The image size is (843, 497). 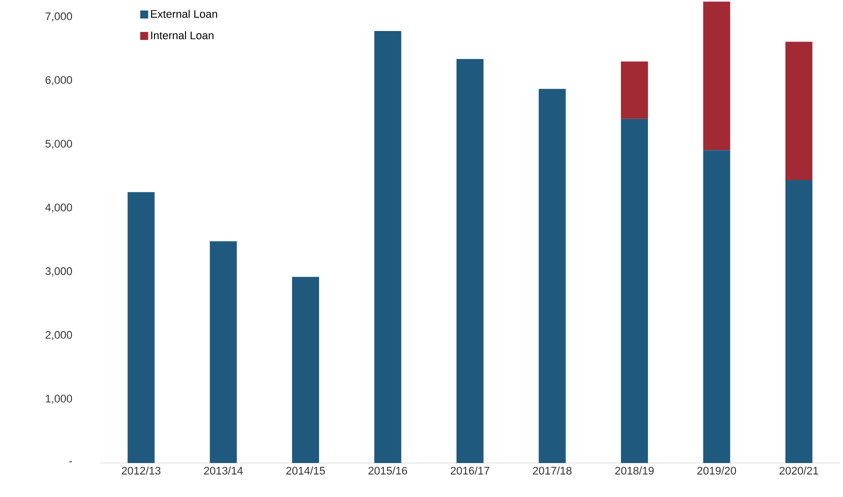 What do you see at coordinates (182, 35) in the screenshot?
I see `legend-label: Internal Loan` at bounding box center [182, 35].